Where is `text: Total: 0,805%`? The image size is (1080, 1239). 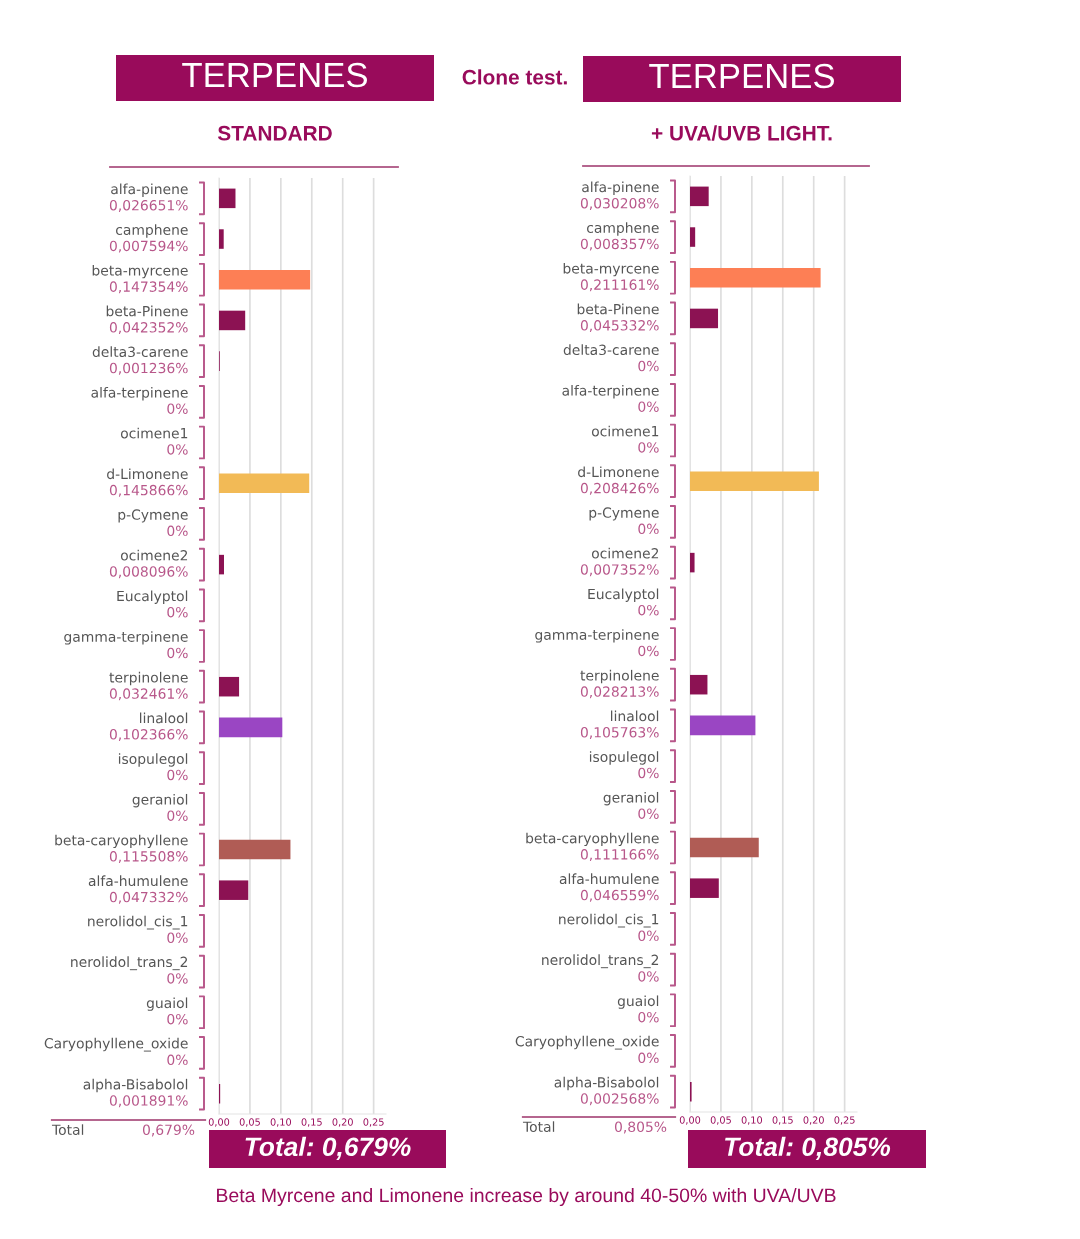
text: Total: 0,805% is located at coordinates (808, 1148).